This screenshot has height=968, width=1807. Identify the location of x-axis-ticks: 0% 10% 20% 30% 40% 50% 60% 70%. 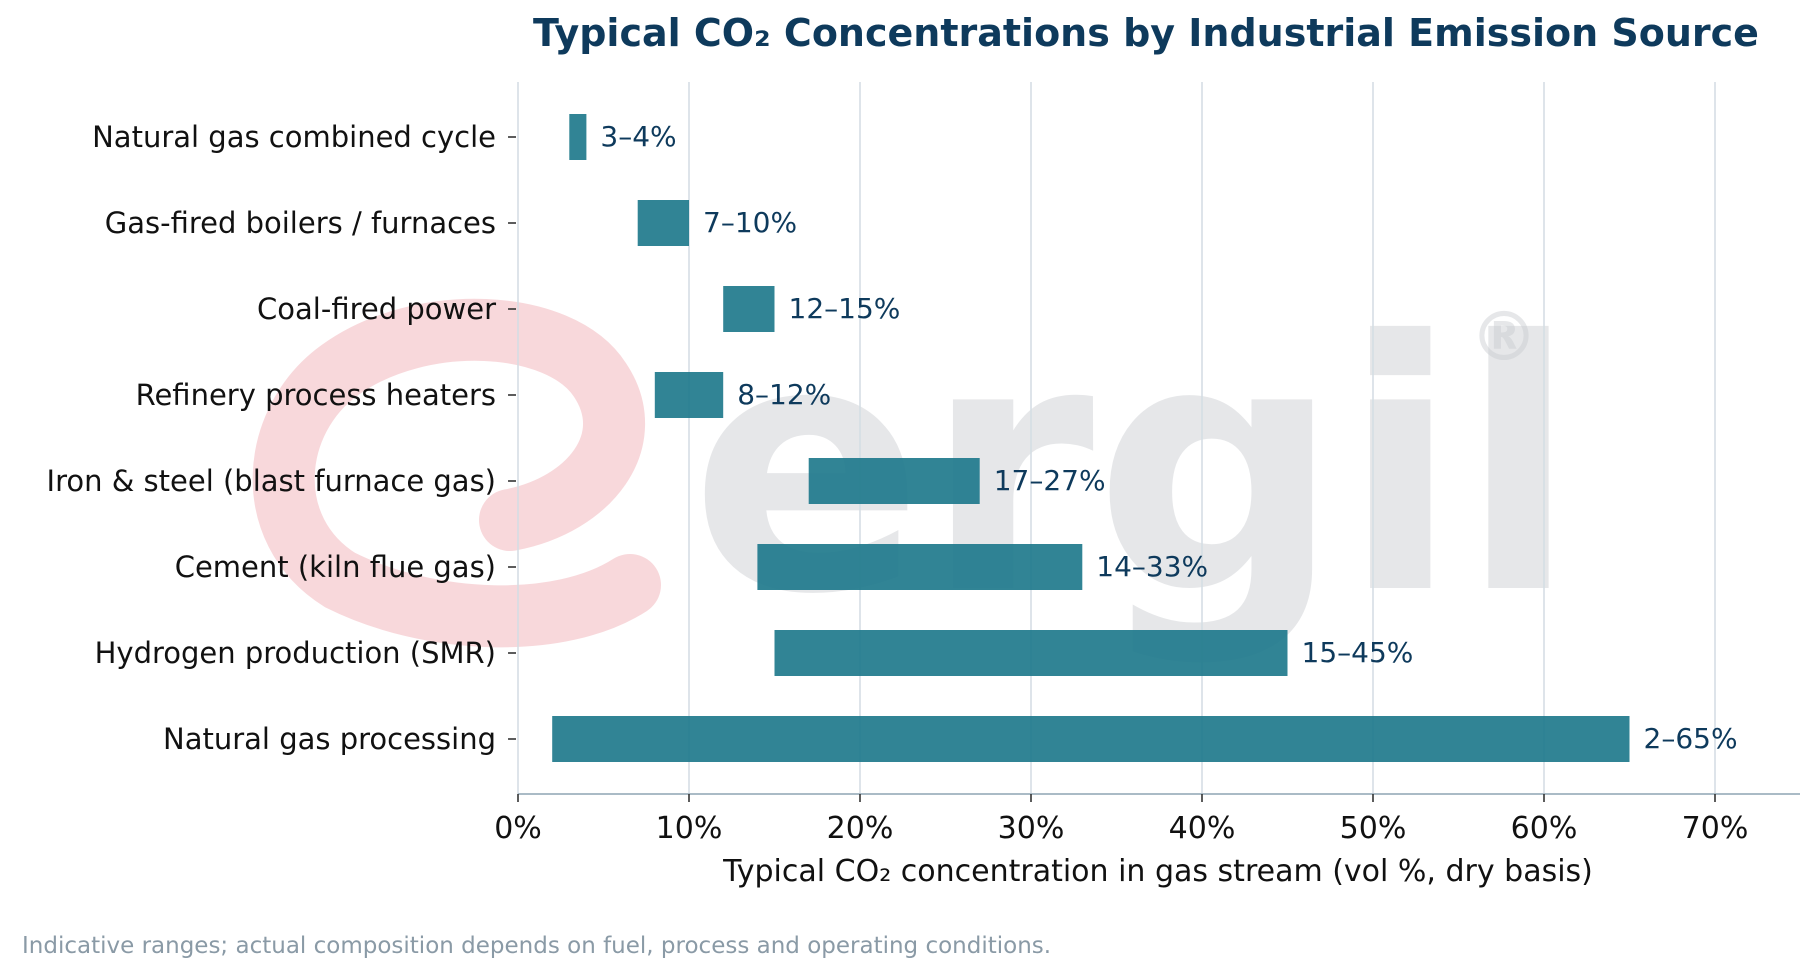
(1121, 820).